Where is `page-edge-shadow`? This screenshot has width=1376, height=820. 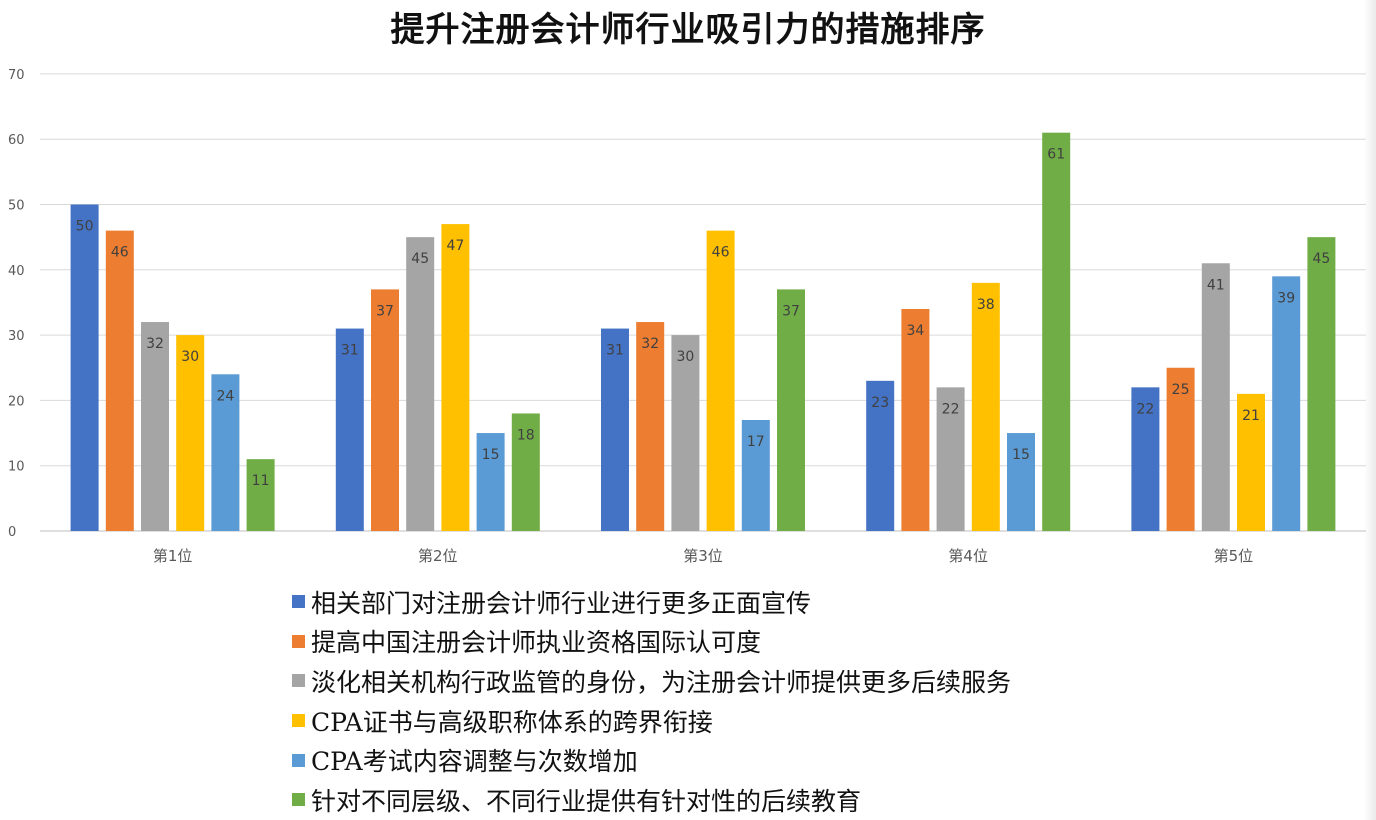
page-edge-shadow is located at coordinates (1370, 410).